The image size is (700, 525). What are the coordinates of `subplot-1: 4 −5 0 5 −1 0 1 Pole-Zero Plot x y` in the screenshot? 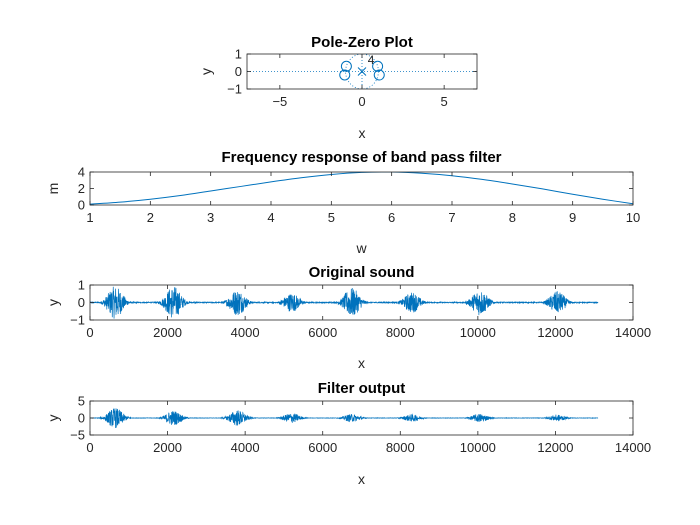 It's located at (338, 87).